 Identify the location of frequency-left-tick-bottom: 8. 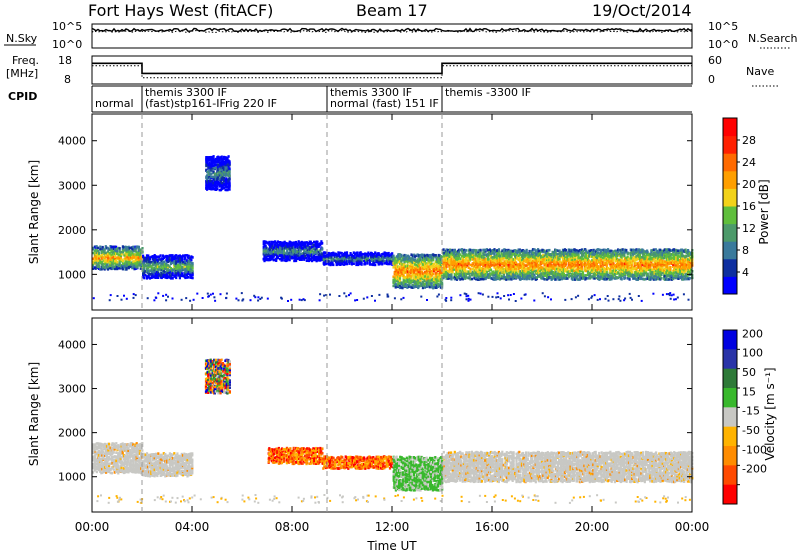
(67, 79).